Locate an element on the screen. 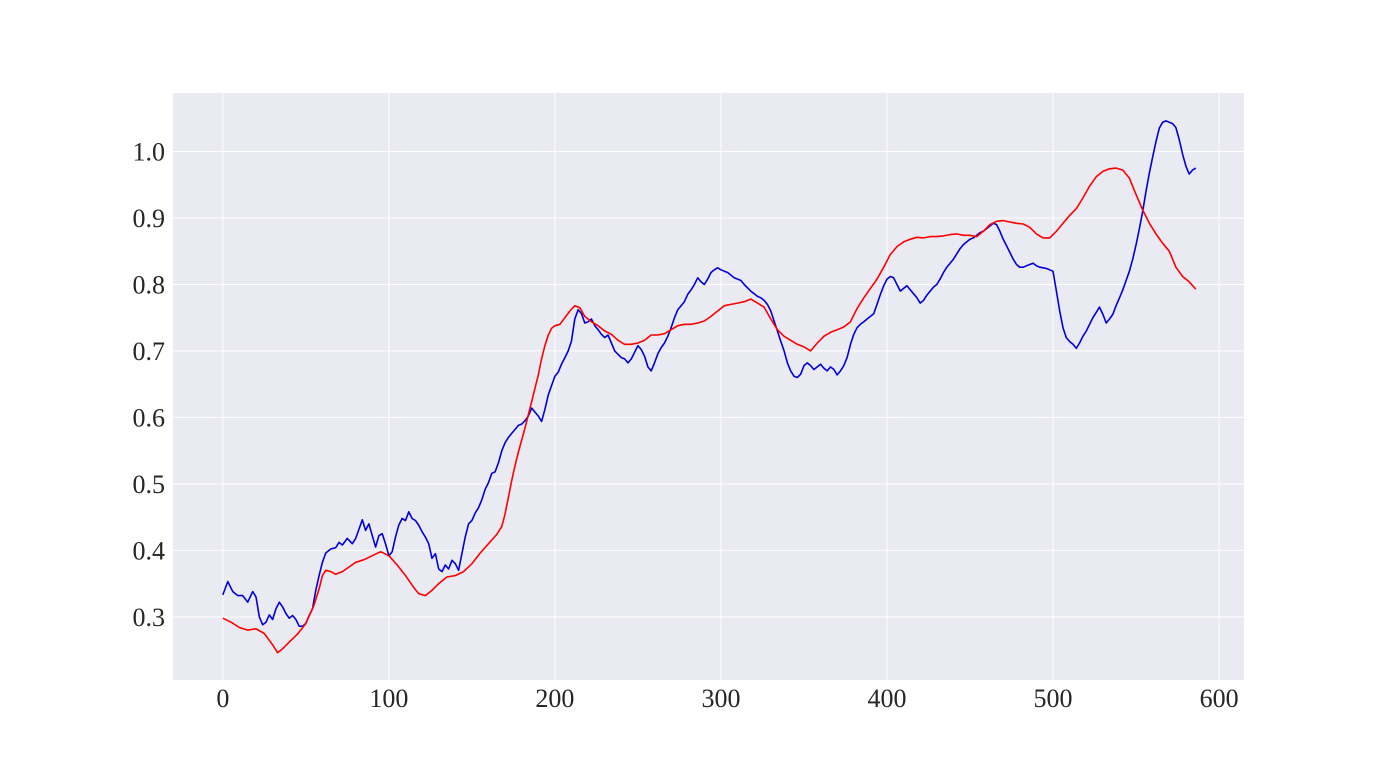  x-tick-label: 100 is located at coordinates (388, 698).